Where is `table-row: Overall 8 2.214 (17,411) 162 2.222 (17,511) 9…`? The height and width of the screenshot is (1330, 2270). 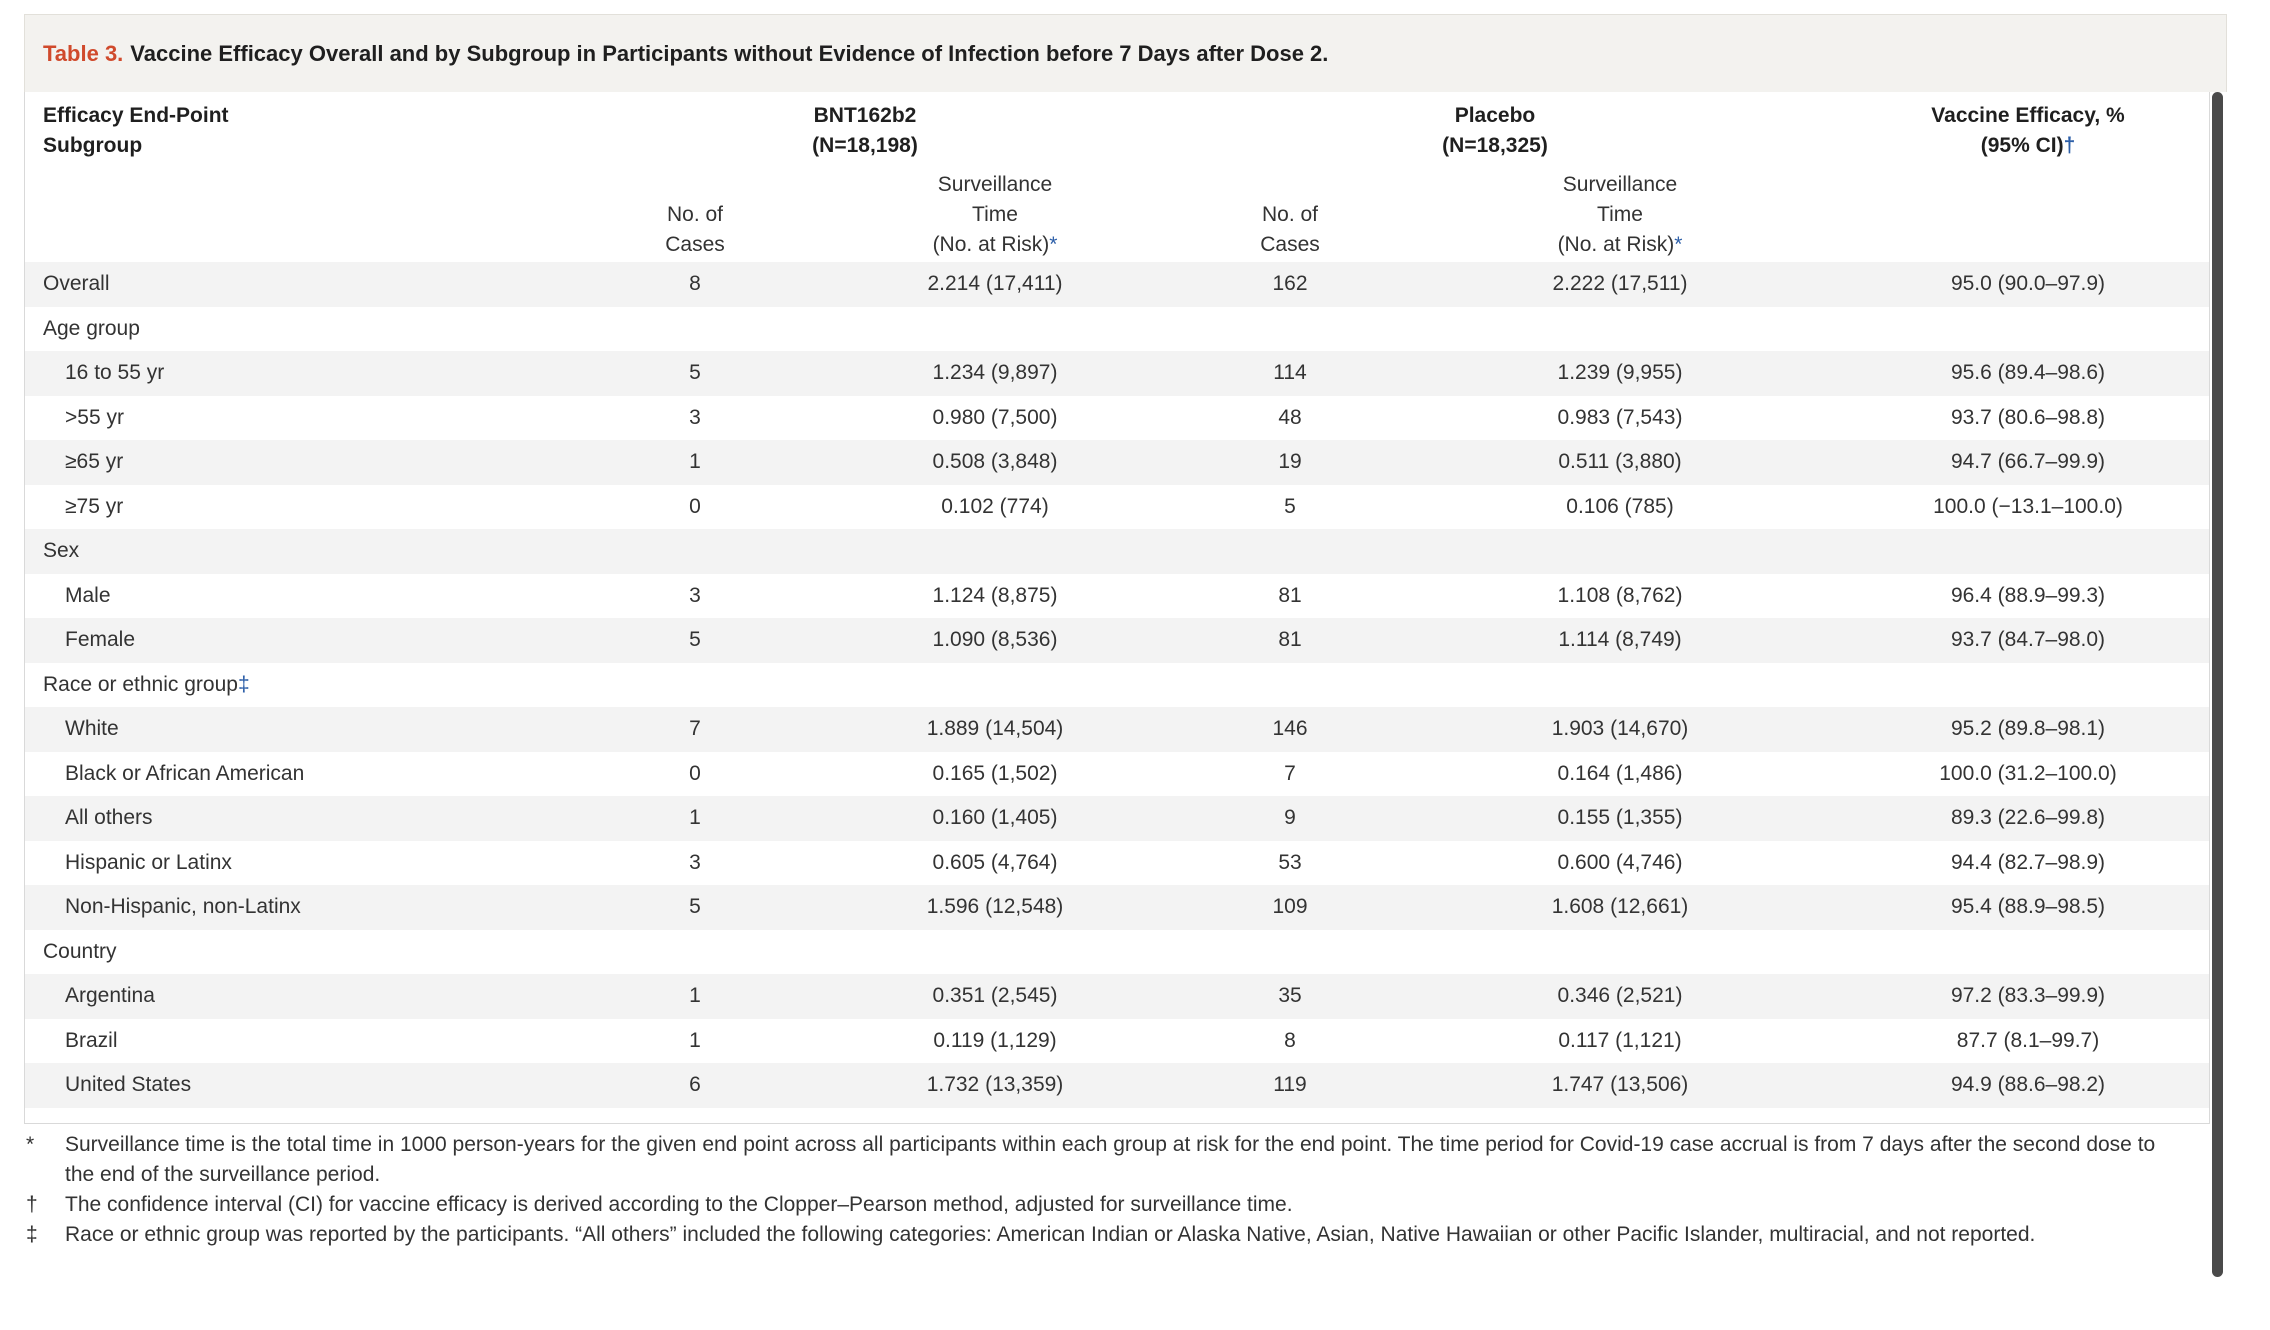
table-row: Overall 8 2.214 (17,411) 162 2.222 (17,511) 9… is located at coordinates (1117, 284).